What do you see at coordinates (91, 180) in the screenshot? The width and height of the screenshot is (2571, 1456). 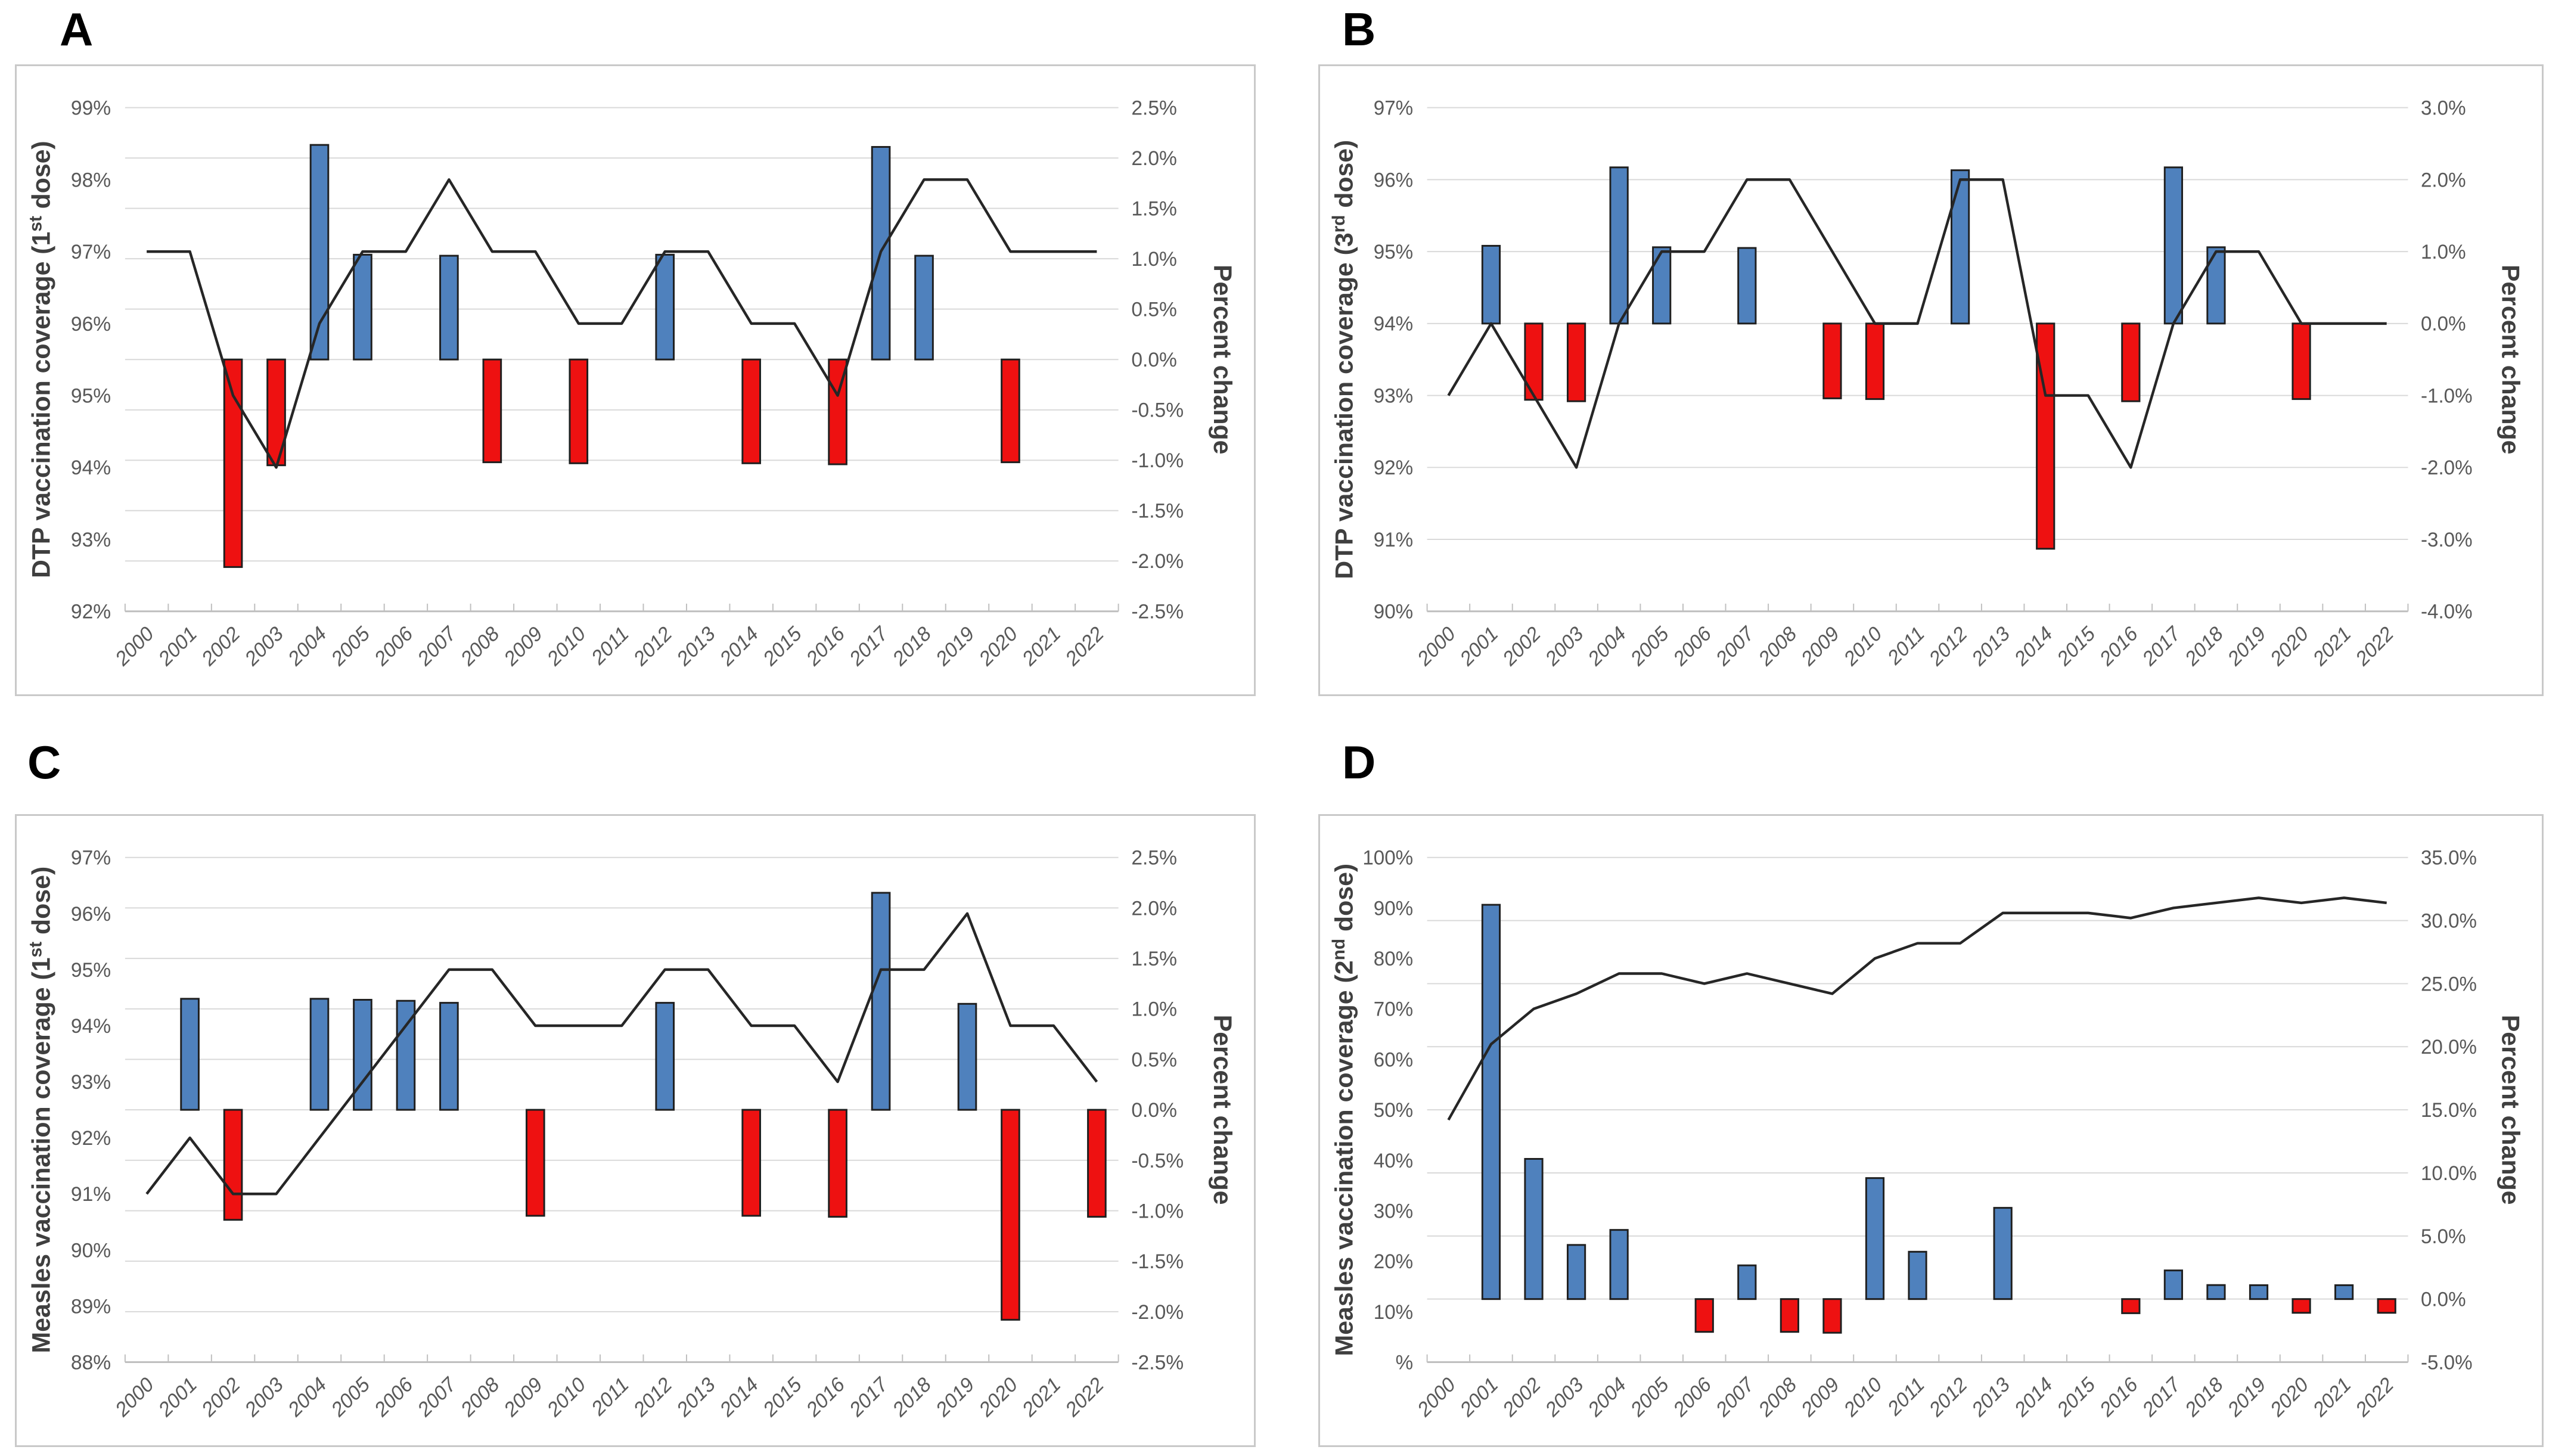 I see `svg-text: 98%` at bounding box center [91, 180].